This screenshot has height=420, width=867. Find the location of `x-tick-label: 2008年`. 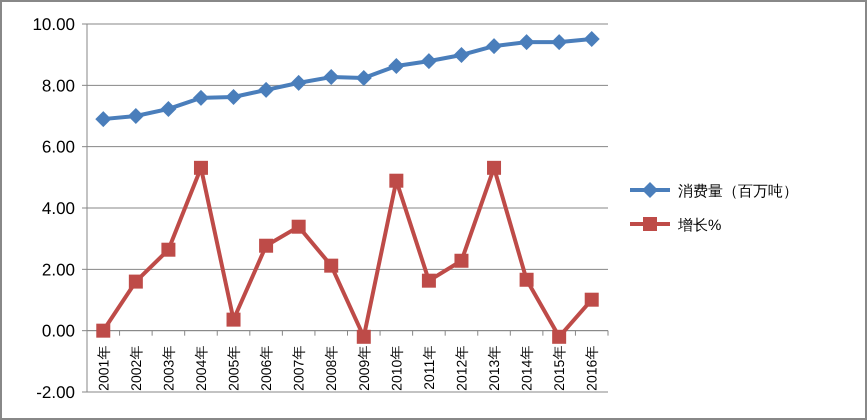

x-tick-label: 2008年 is located at coordinates (331, 368).